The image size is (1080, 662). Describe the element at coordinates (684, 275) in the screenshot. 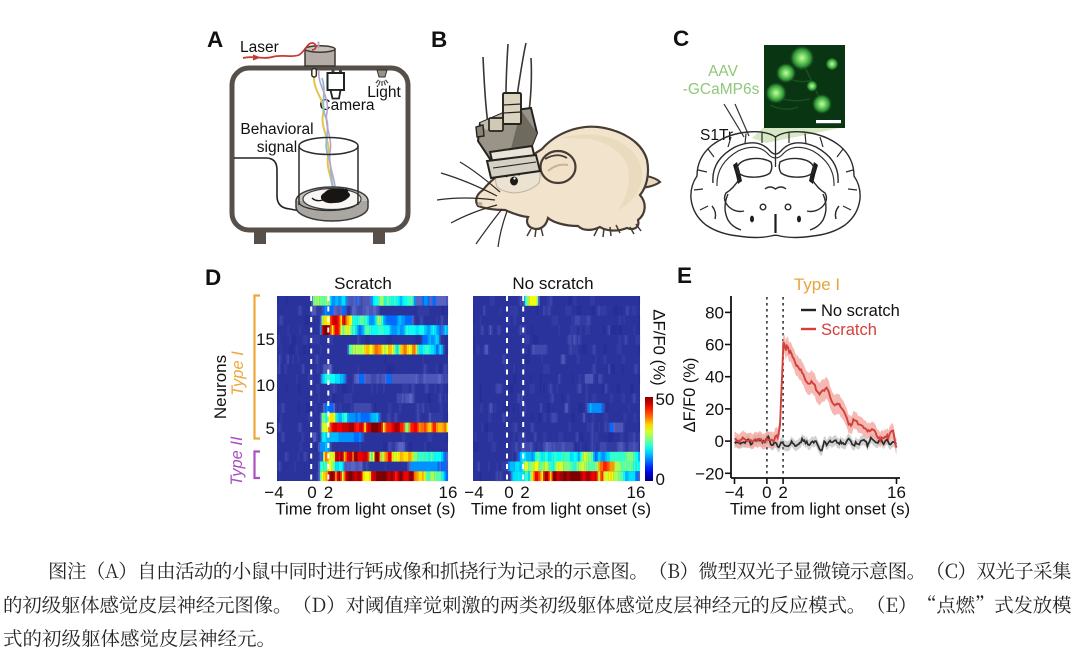

I see `svg-text: E` at that location.